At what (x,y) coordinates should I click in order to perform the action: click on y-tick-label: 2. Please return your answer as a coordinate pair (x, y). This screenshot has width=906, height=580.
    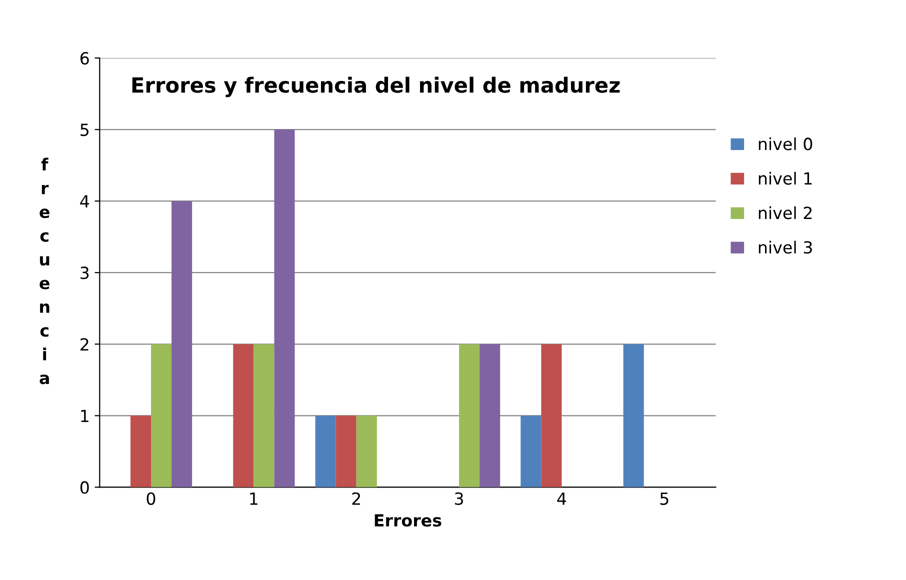
    Looking at the image, I should click on (84, 344).